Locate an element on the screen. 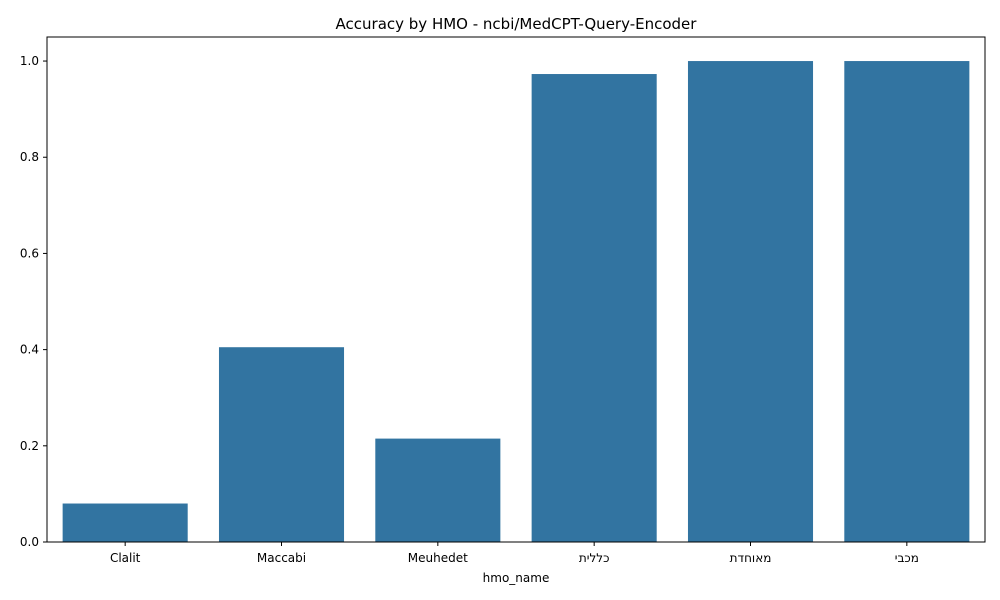  x-tick-label-3: כללית is located at coordinates (594, 558).